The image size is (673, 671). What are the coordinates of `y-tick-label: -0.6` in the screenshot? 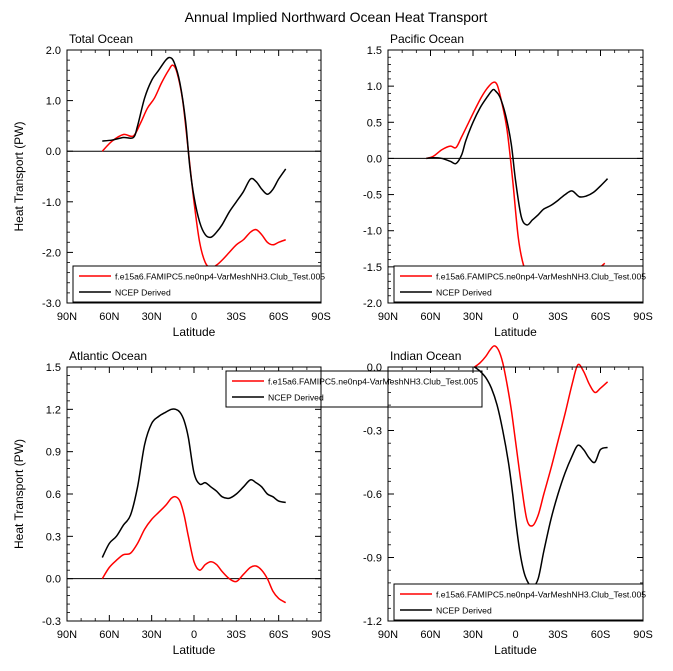 It's located at (372, 495).